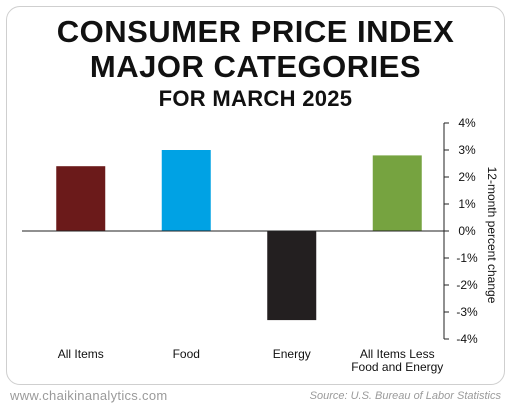 This screenshot has height=409, width=511. I want to click on chart-subtitle: FOR MARCH 2025, so click(255, 98).